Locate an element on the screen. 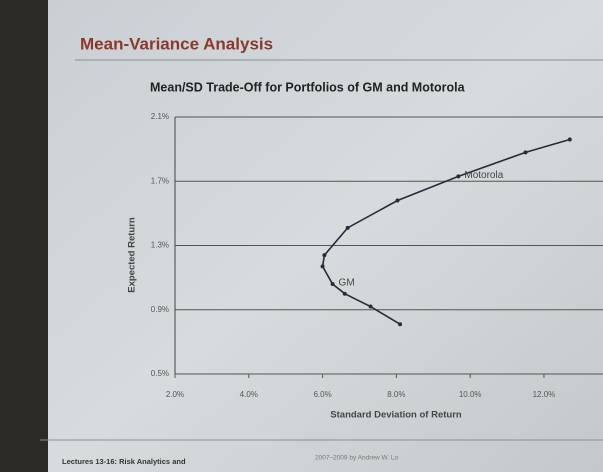 This screenshot has height=472, width=603. x-tick-label: 10.0% is located at coordinates (470, 394).